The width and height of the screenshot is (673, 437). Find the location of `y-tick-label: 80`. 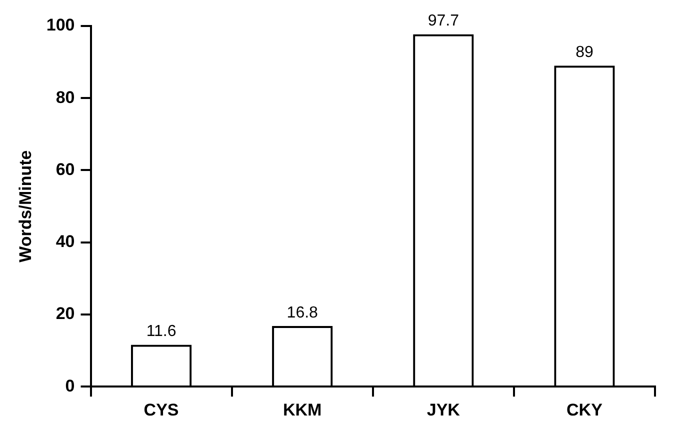

y-tick-label: 80 is located at coordinates (65, 97).